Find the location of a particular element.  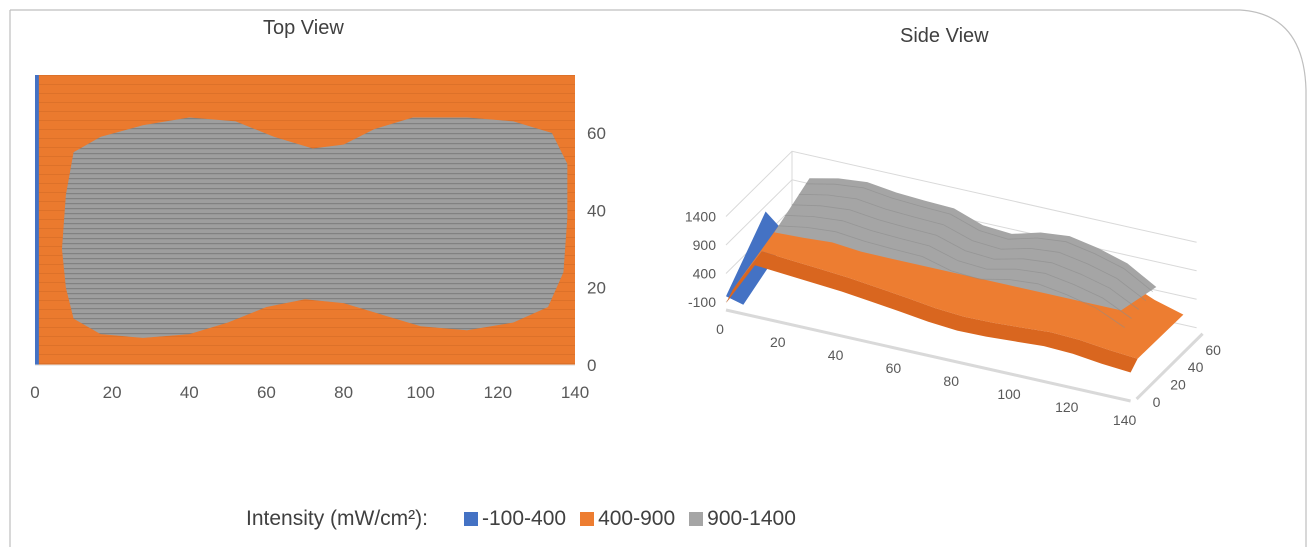

side-y-axis is located at coordinates (1169, 366).